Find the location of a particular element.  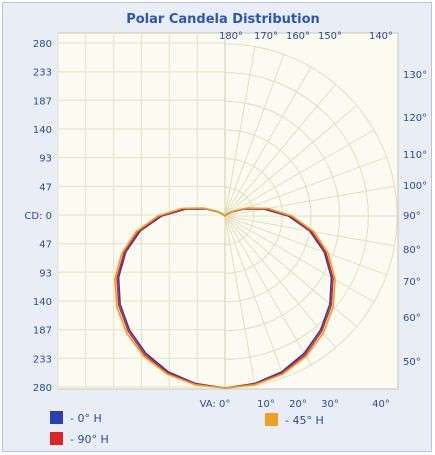

right-angle-label: 110° is located at coordinates (415, 155).